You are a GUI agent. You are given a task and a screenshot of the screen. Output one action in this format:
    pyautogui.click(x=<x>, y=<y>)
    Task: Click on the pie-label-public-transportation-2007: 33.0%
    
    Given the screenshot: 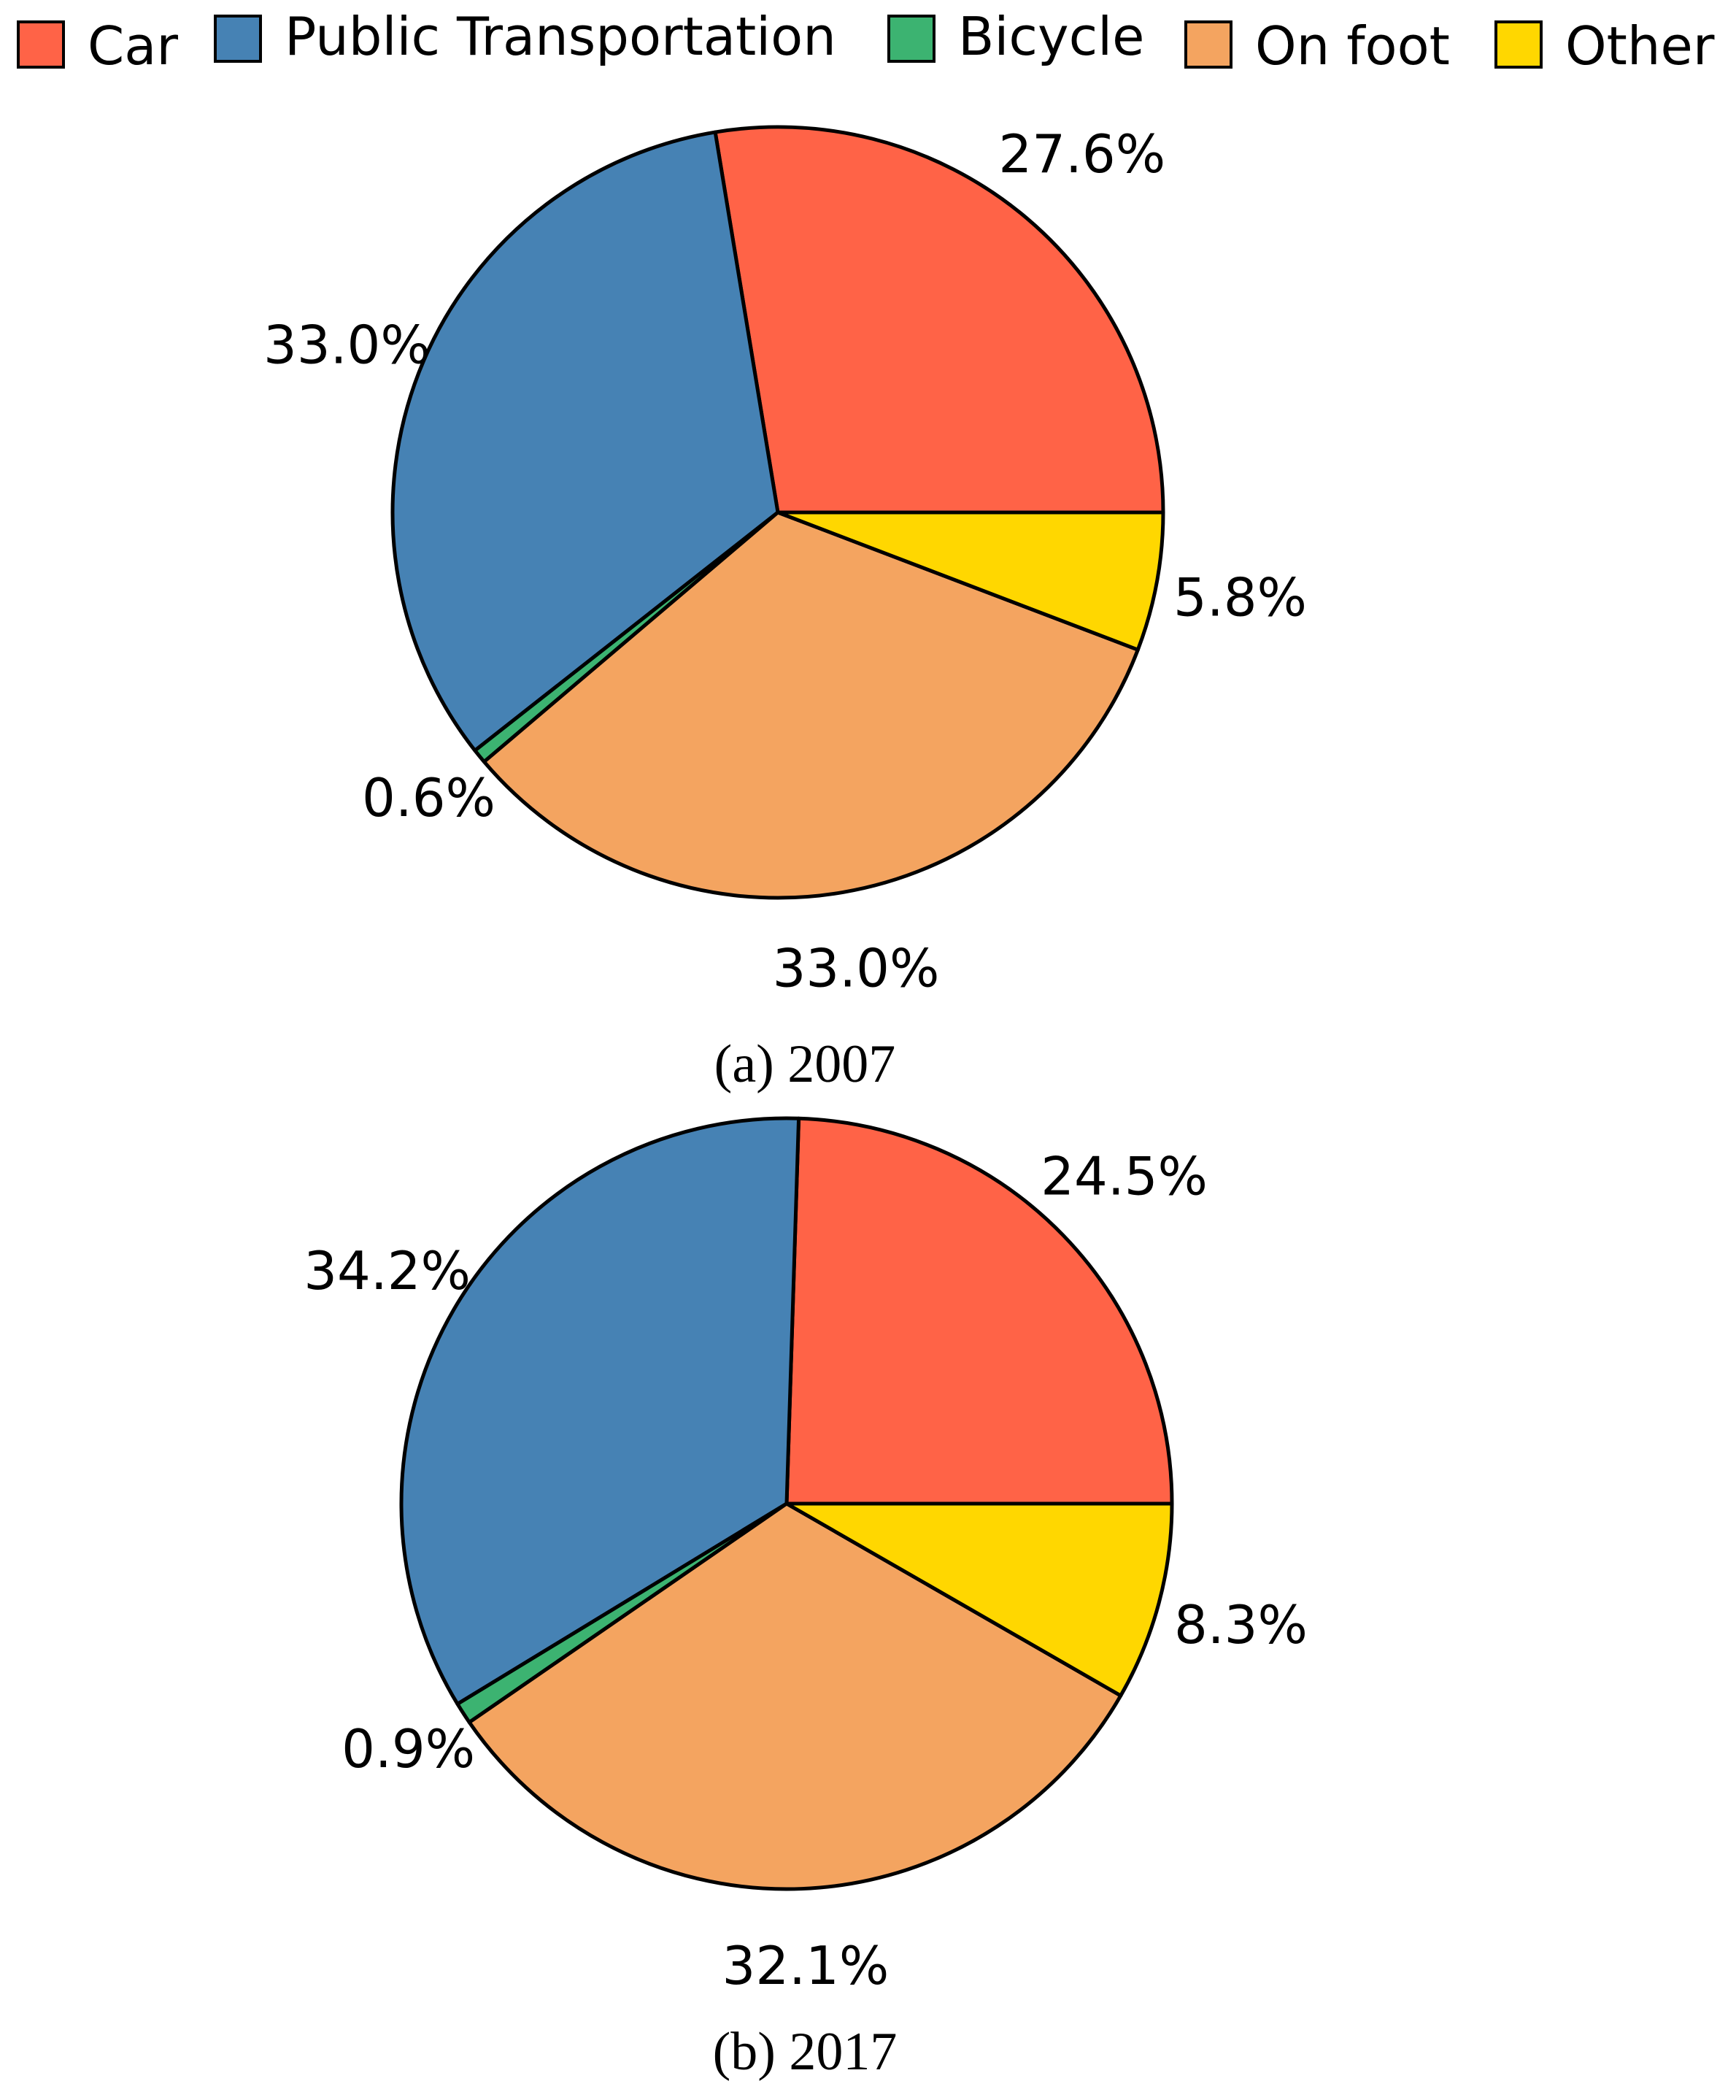 What is the action you would take?
    pyautogui.click(x=347, y=345)
    